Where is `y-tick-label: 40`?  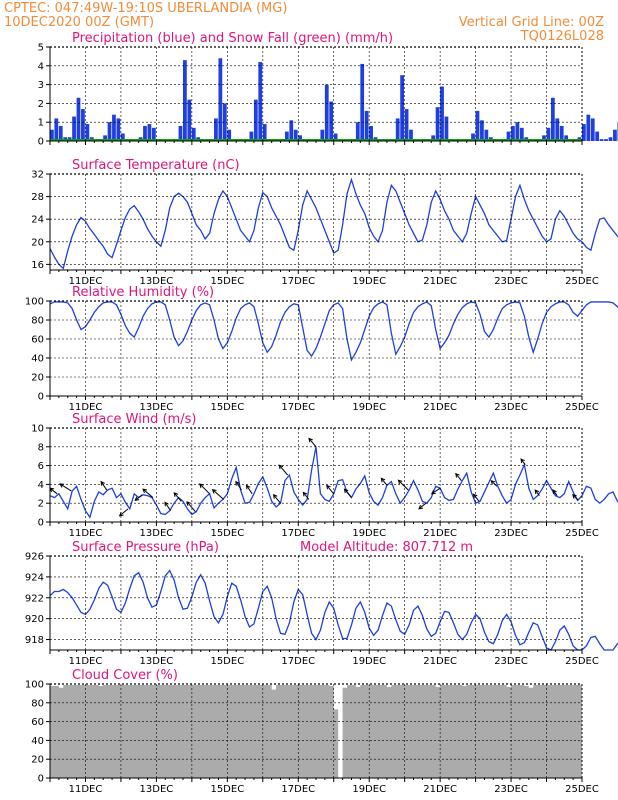 y-tick-label: 40 is located at coordinates (37, 741).